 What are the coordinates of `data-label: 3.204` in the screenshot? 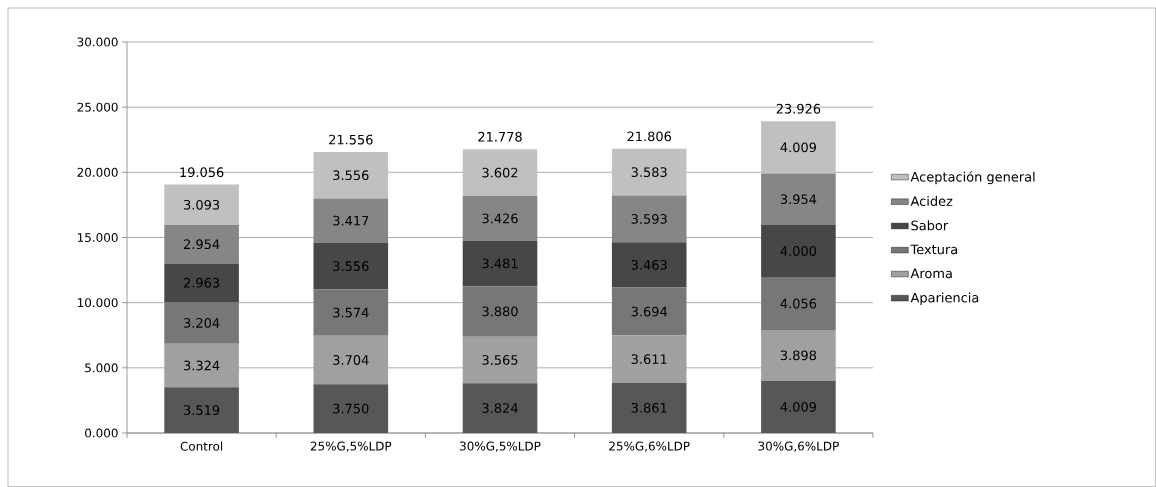 It's located at (202, 323).